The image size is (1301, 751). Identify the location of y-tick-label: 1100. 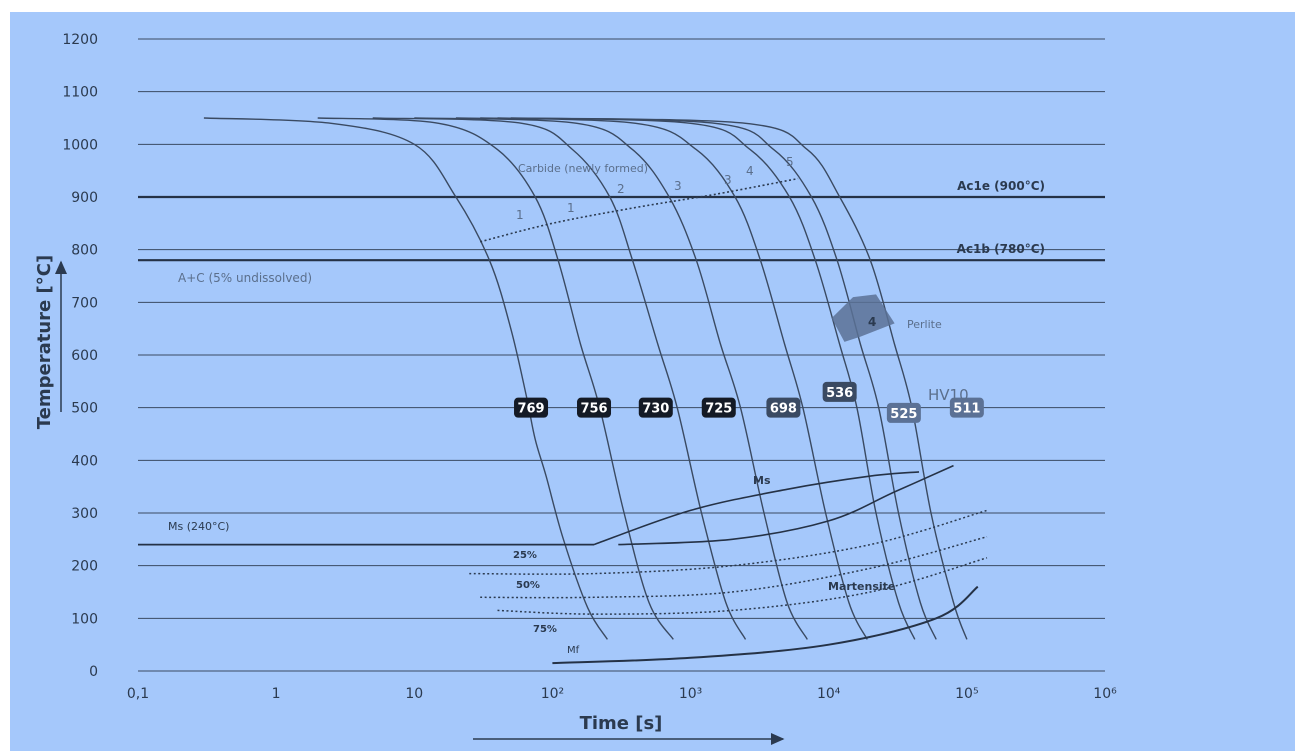
(80, 93).